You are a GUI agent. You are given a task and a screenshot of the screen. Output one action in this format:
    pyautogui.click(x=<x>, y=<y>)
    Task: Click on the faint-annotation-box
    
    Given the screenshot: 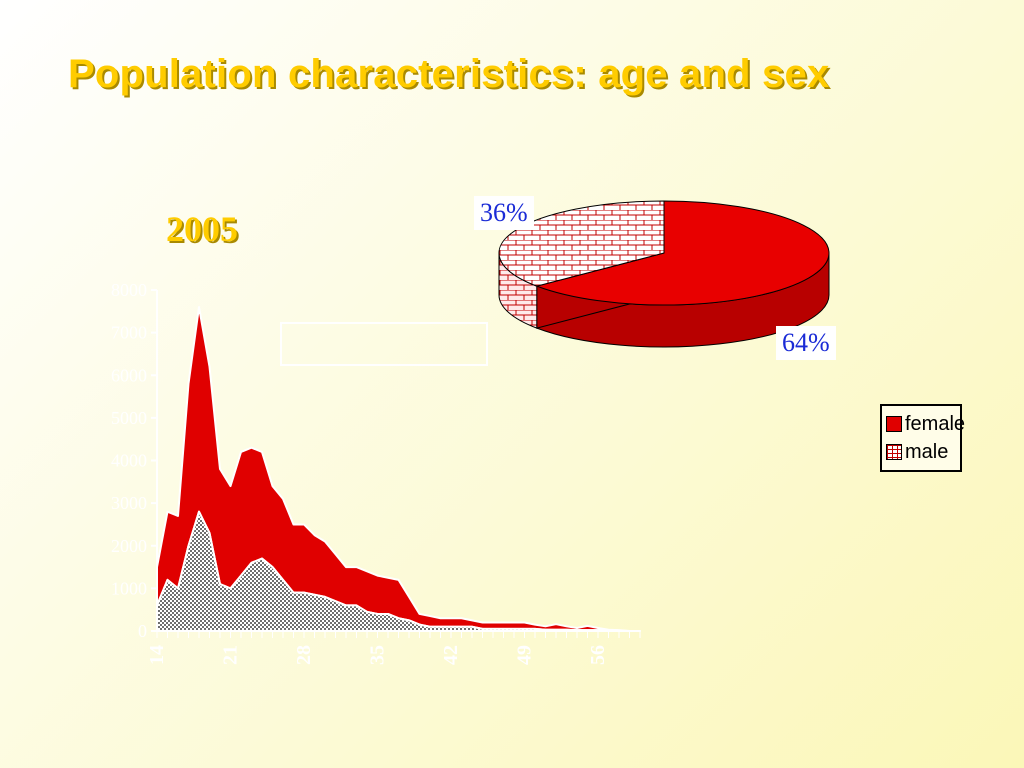 What is the action you would take?
    pyautogui.click(x=384, y=344)
    